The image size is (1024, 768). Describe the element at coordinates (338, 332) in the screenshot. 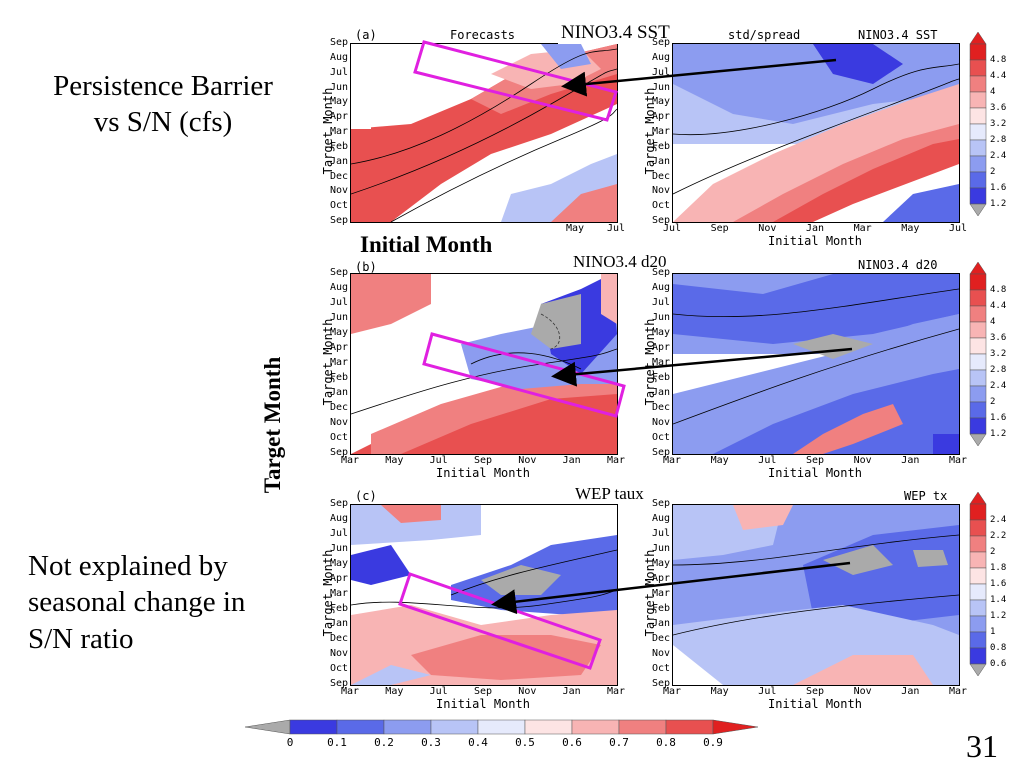

I see `row2-left-ytick: May` at that location.